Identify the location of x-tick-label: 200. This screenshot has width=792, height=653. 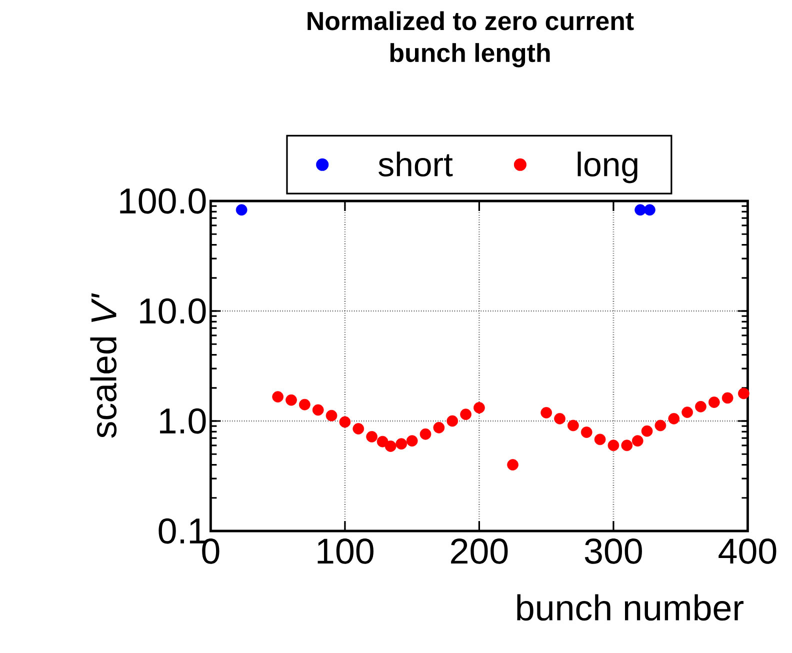
(479, 551).